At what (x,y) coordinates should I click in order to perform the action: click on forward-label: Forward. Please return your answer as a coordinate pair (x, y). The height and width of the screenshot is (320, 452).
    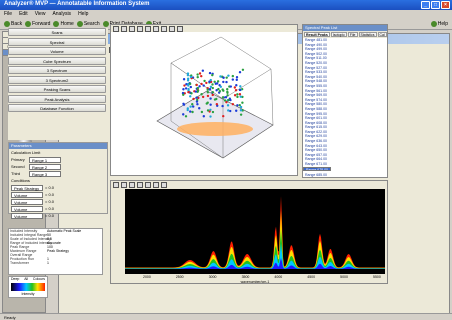
    Looking at the image, I should click on (41, 24).